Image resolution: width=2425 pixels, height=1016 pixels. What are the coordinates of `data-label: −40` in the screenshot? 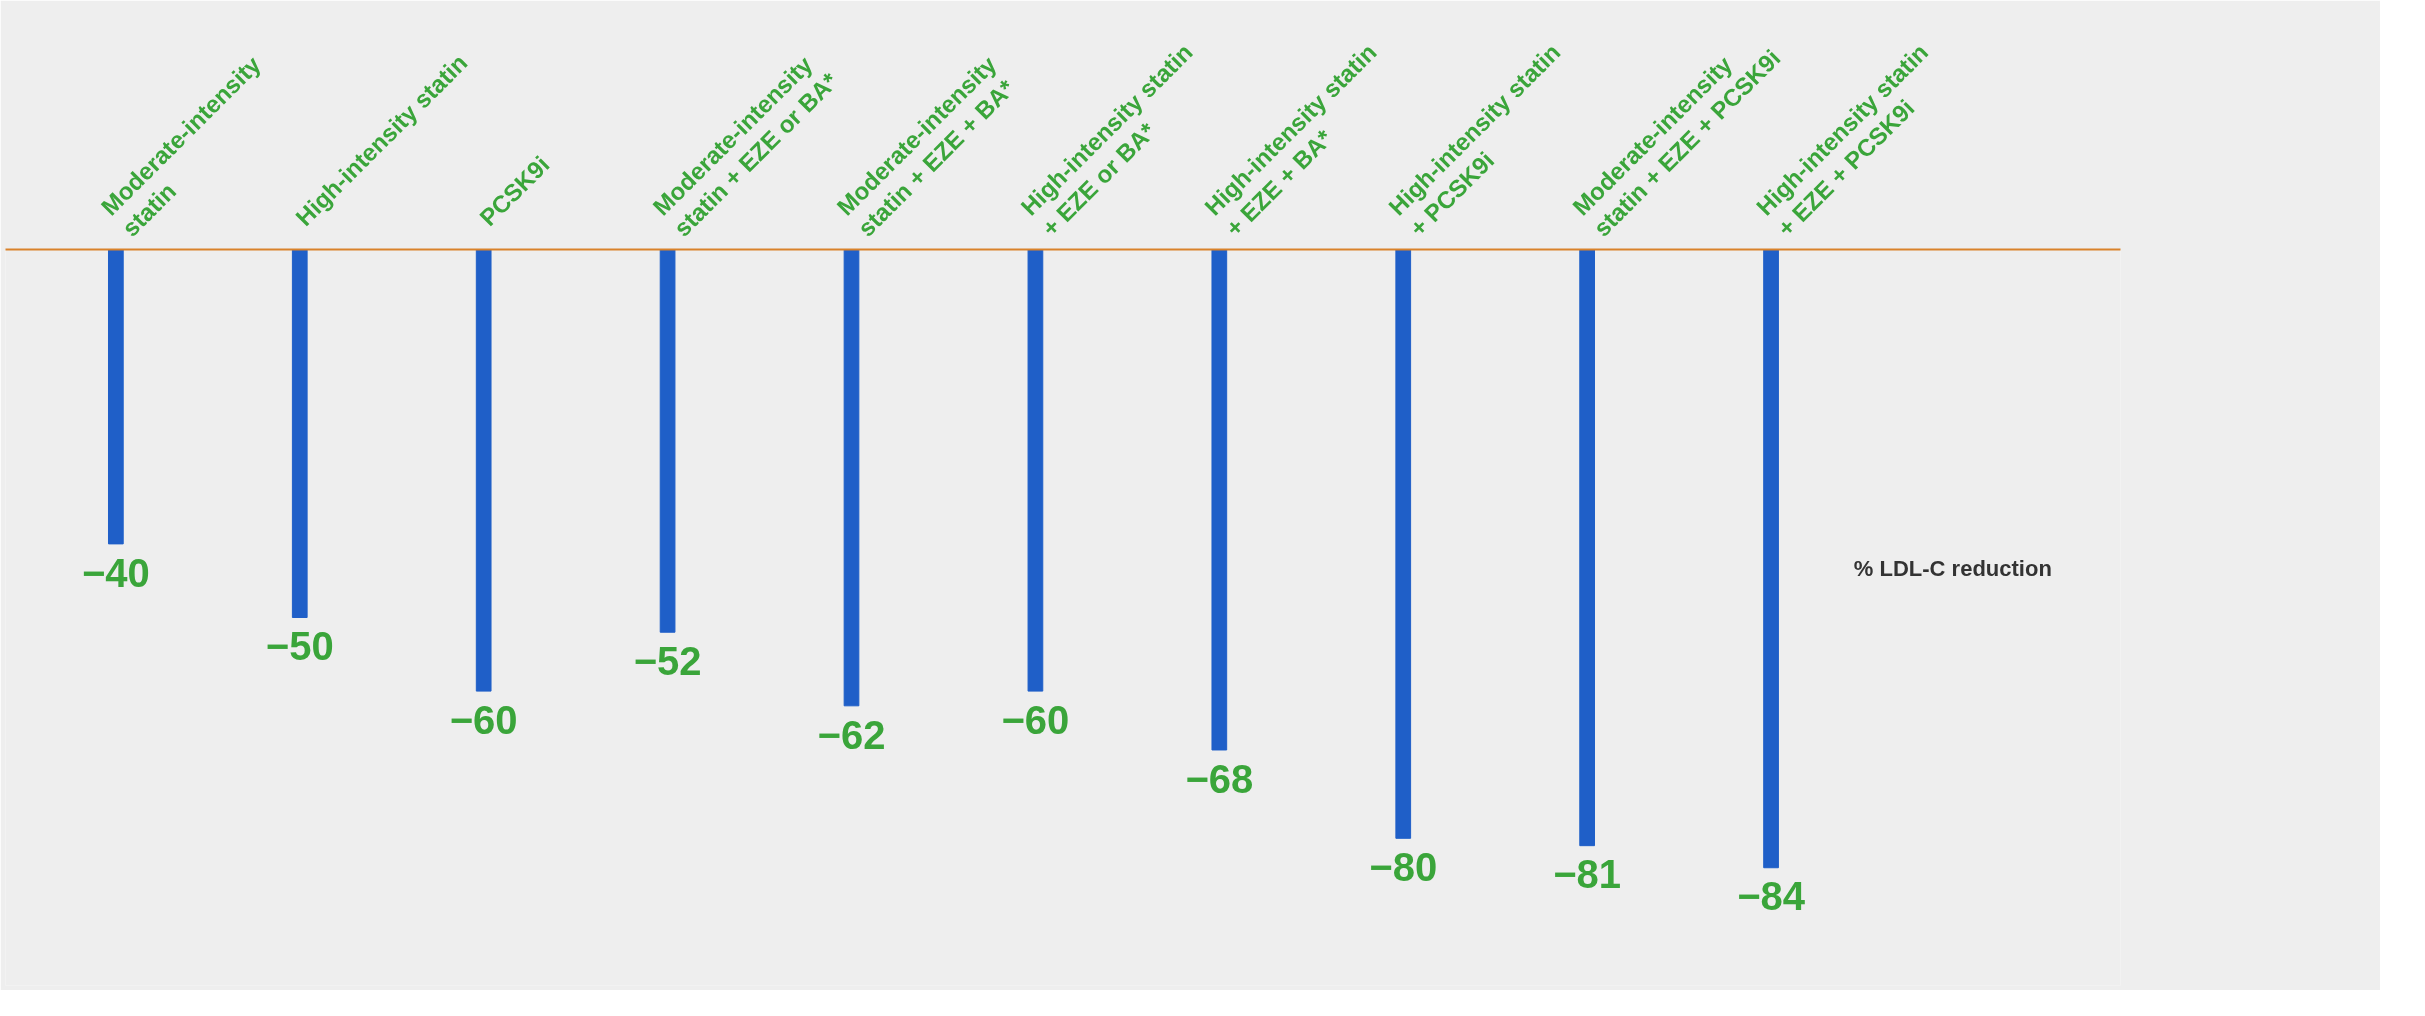 It's located at (115, 572).